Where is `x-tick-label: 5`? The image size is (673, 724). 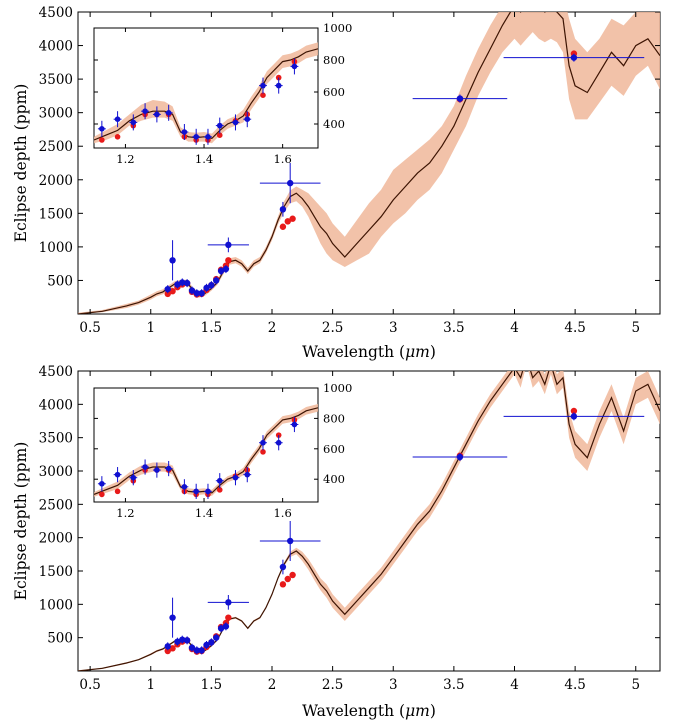
x-tick-label: 5 is located at coordinates (635, 328).